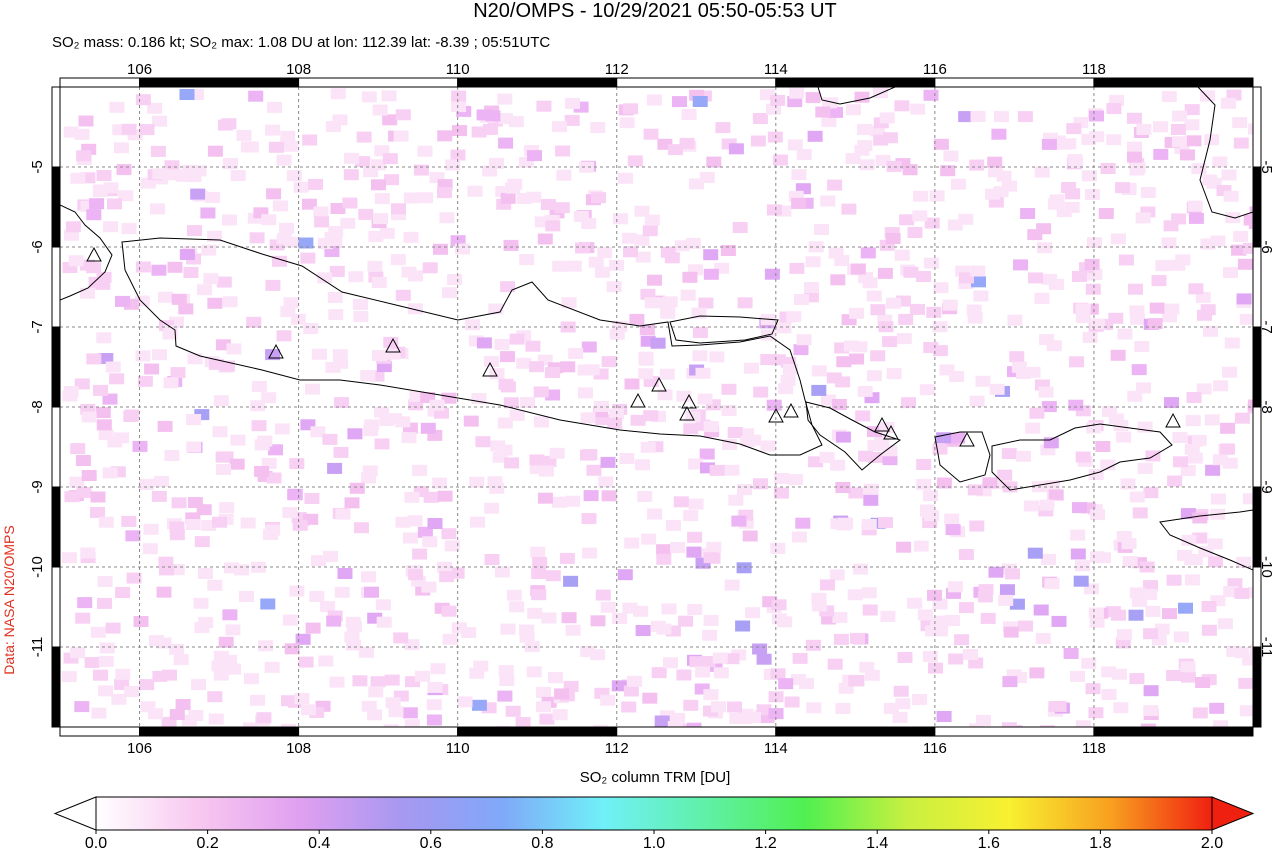 Image resolution: width=1272 pixels, height=853 pixels. What do you see at coordinates (472, 346) in the screenshot?
I see `java-coast` at bounding box center [472, 346].